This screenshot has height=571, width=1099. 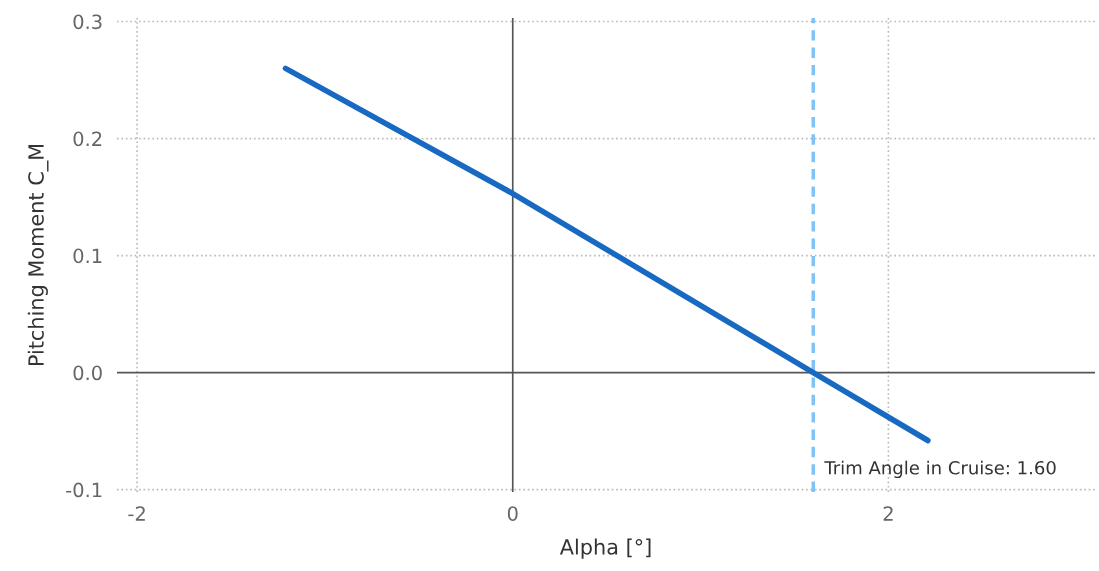 I want to click on ref-line-label: Trim Angle in Cruise: 1.60, so click(x=940, y=469).